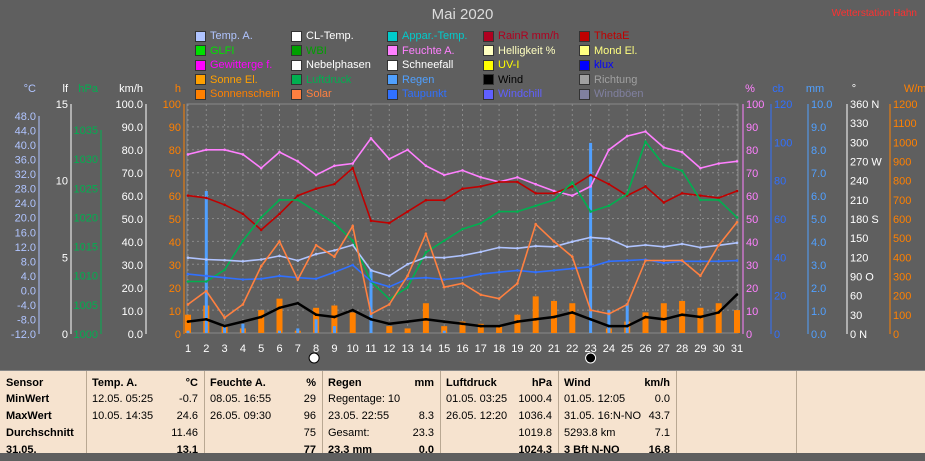 This screenshot has height=461, width=925. What do you see at coordinates (426, 416) in the screenshot?
I see `table-cell-value: 8.3` at bounding box center [426, 416].